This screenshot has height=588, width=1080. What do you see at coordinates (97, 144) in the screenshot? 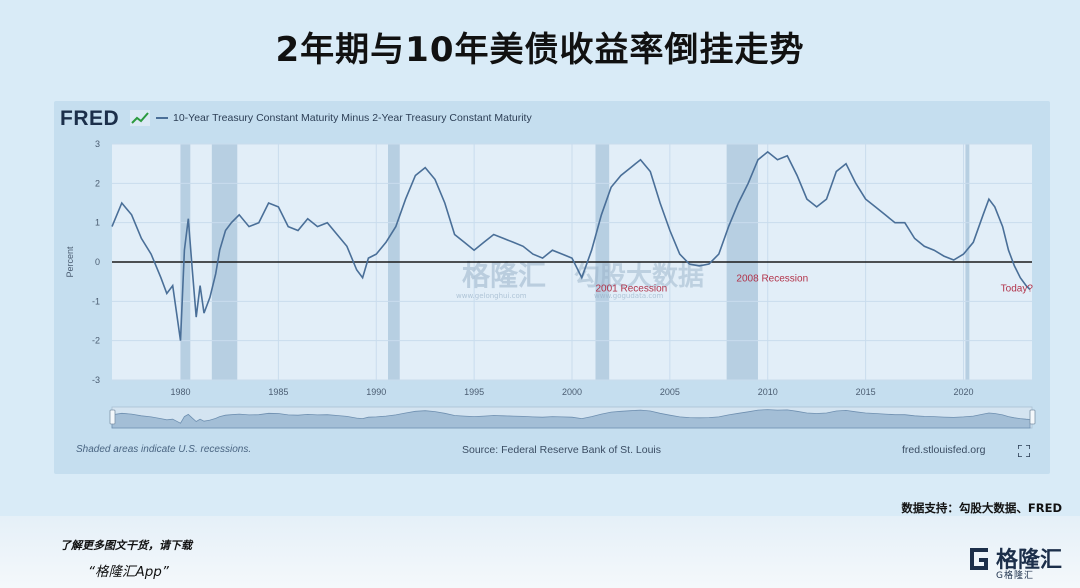
I see `y-tick-label: 3` at bounding box center [97, 144].